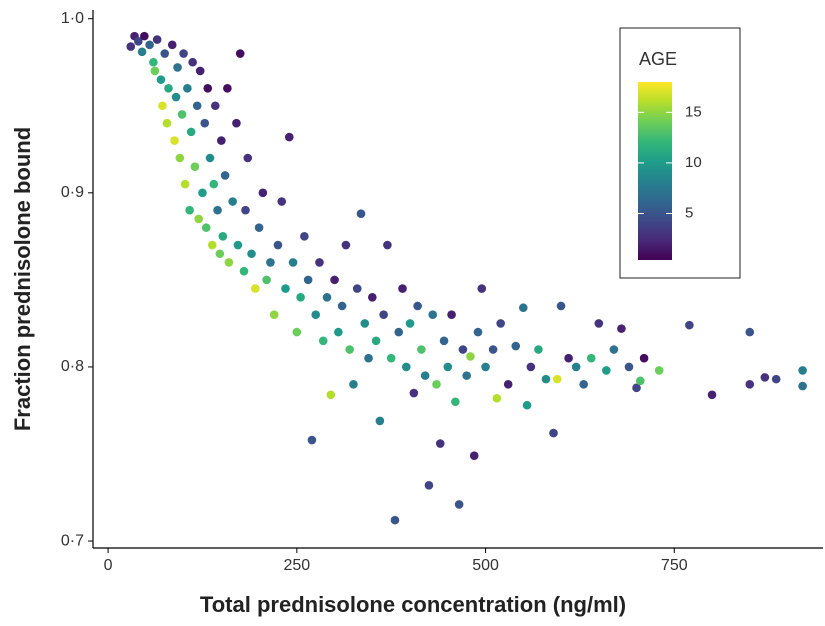 Image resolution: width=825 pixels, height=626 pixels. Describe the element at coordinates (72, 540) in the screenshot. I see `y-tick-label: 0·7` at that location.